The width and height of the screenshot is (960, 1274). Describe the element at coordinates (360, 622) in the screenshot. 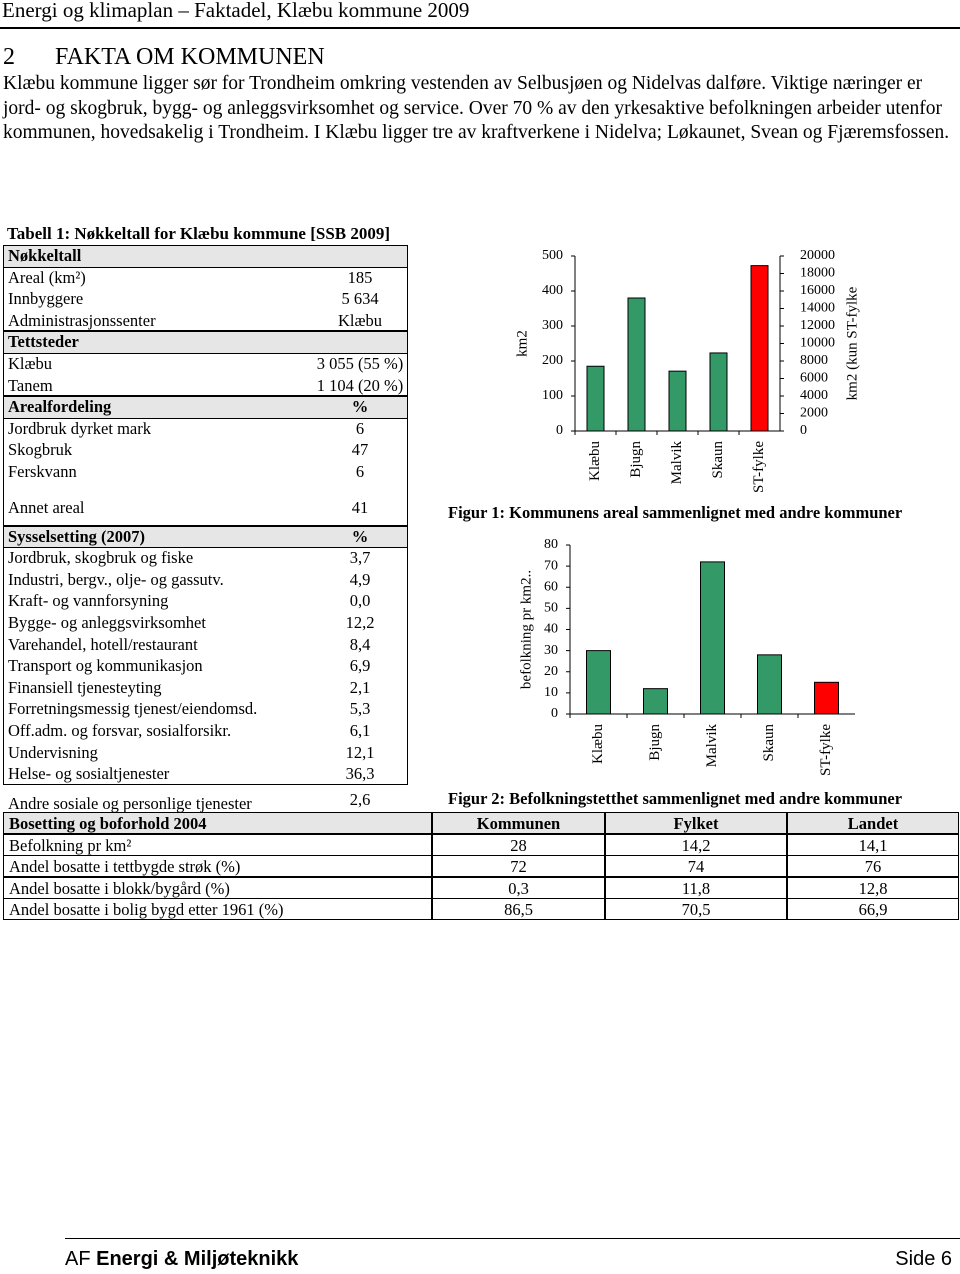

I see `row-value: 12,2` at that location.